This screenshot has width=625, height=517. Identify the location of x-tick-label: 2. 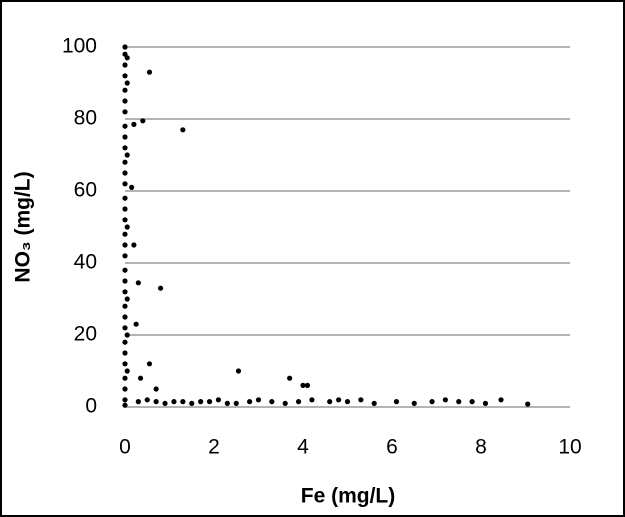
(214, 447).